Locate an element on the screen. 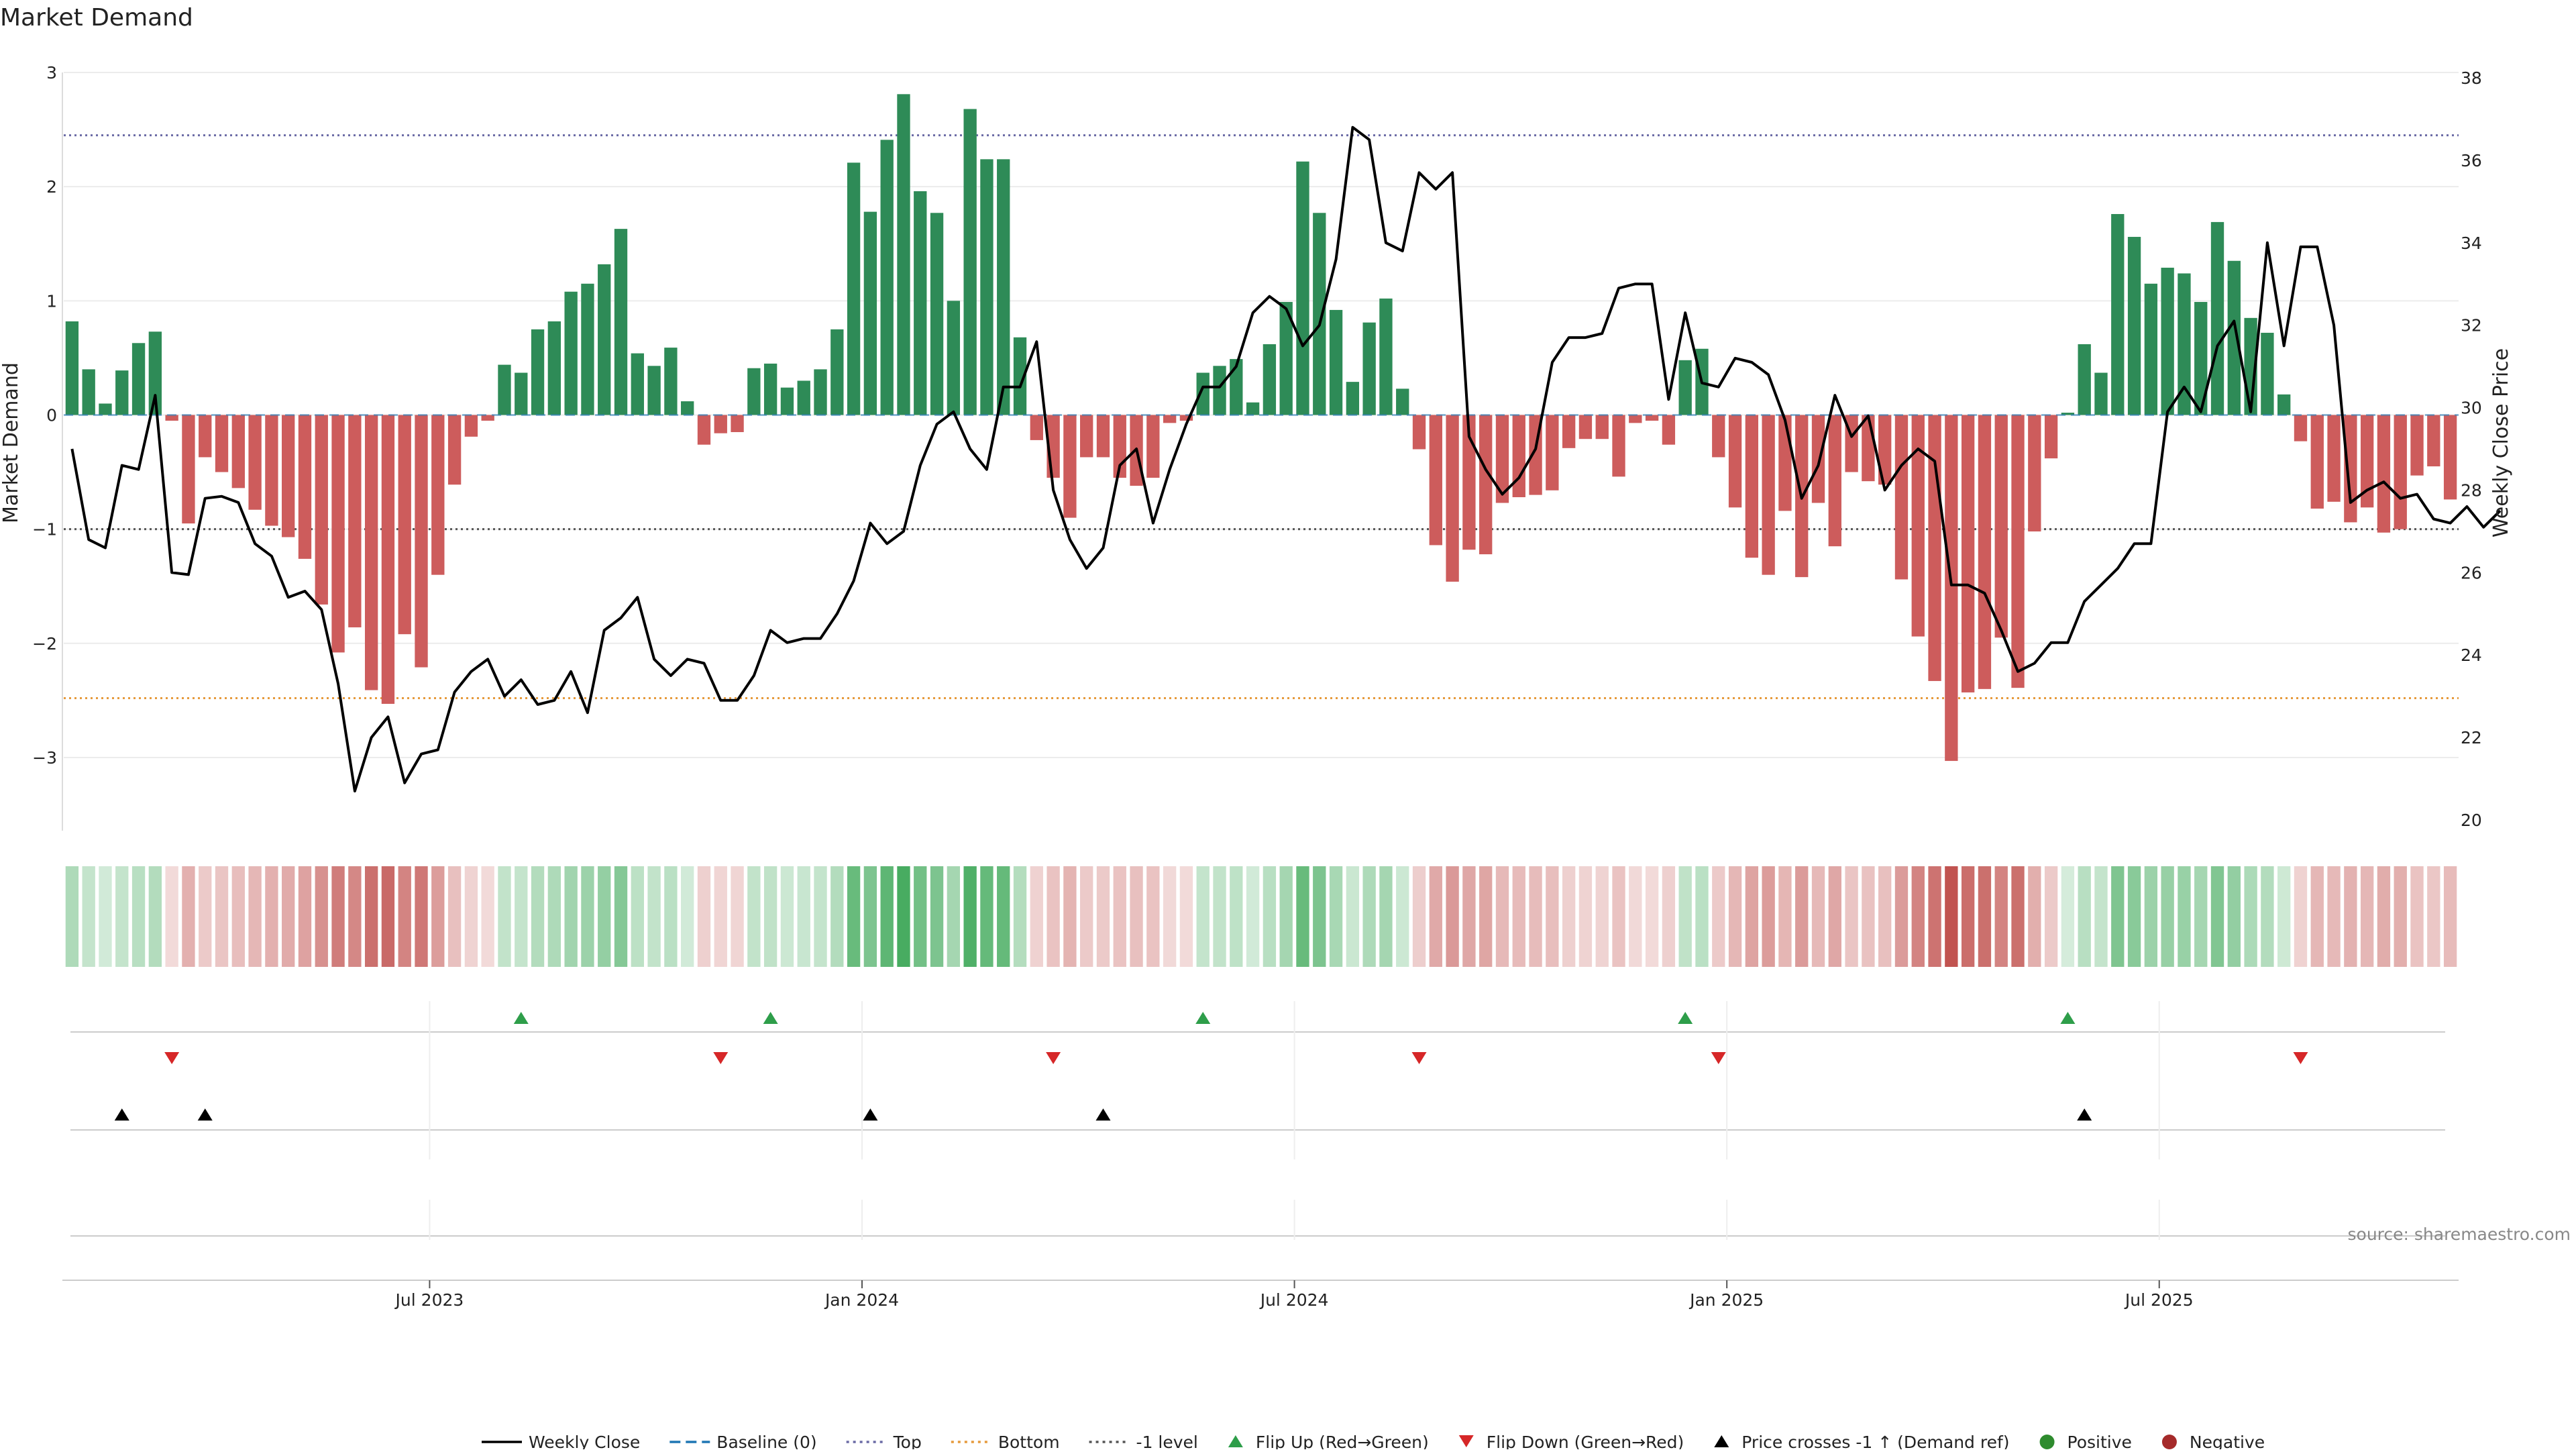 This screenshot has height=1452, width=2576. right-tick-label: 32 is located at coordinates (2471, 326).